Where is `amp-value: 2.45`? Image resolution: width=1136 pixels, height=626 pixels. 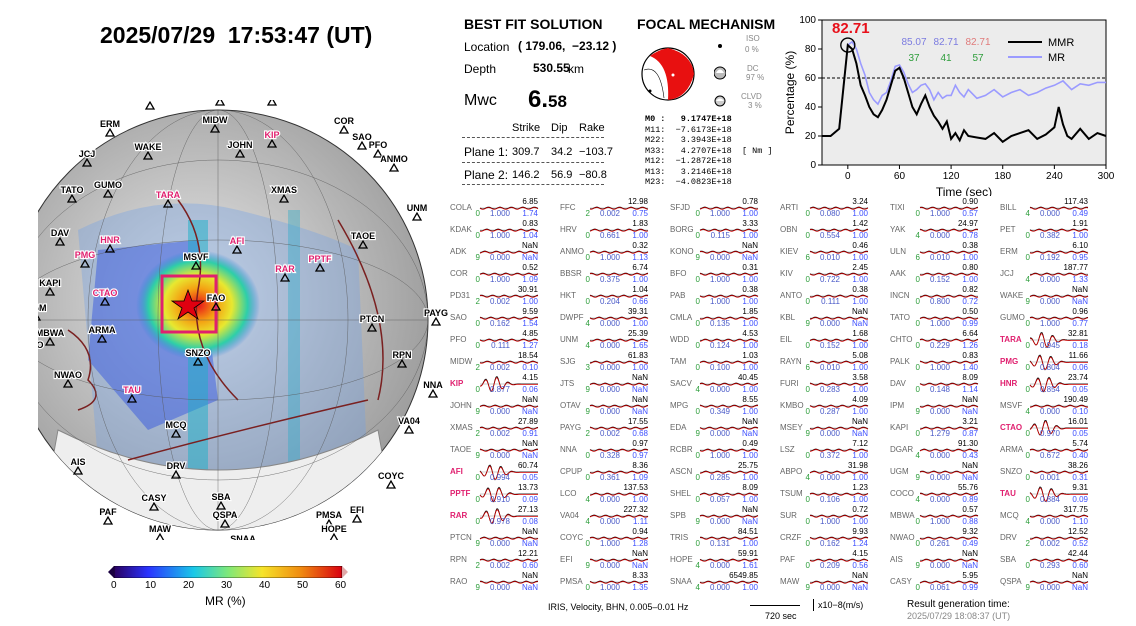
amp-value: 2.45 is located at coordinates (860, 267).